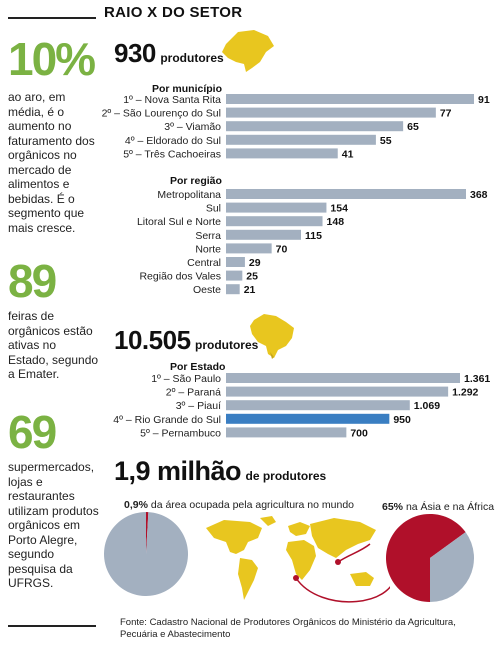  I want to click on stat-percent-value: 10%, so click(52, 59).